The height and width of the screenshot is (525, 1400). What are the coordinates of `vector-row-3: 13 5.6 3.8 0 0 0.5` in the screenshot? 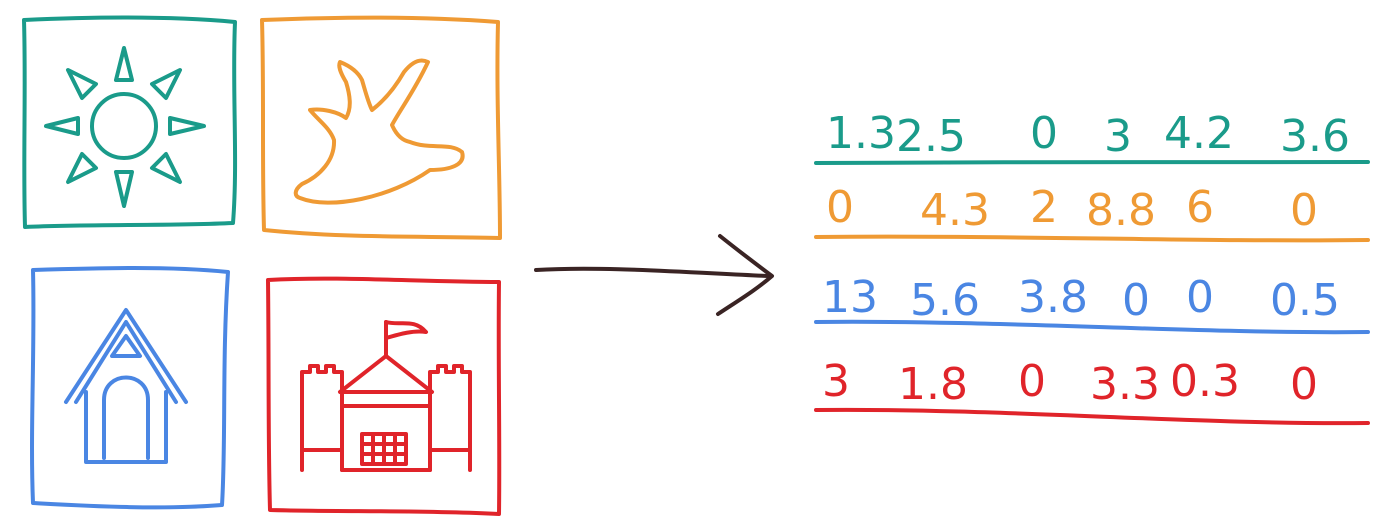 It's located at (1092, 303).